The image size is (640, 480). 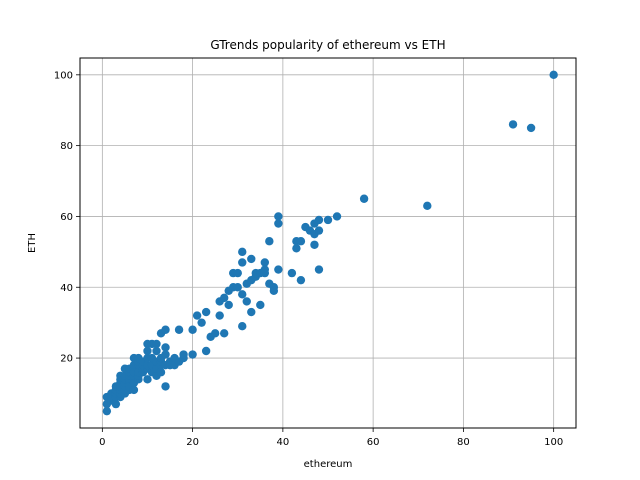 I want to click on y-tick-label: 100, so click(x=63, y=75).